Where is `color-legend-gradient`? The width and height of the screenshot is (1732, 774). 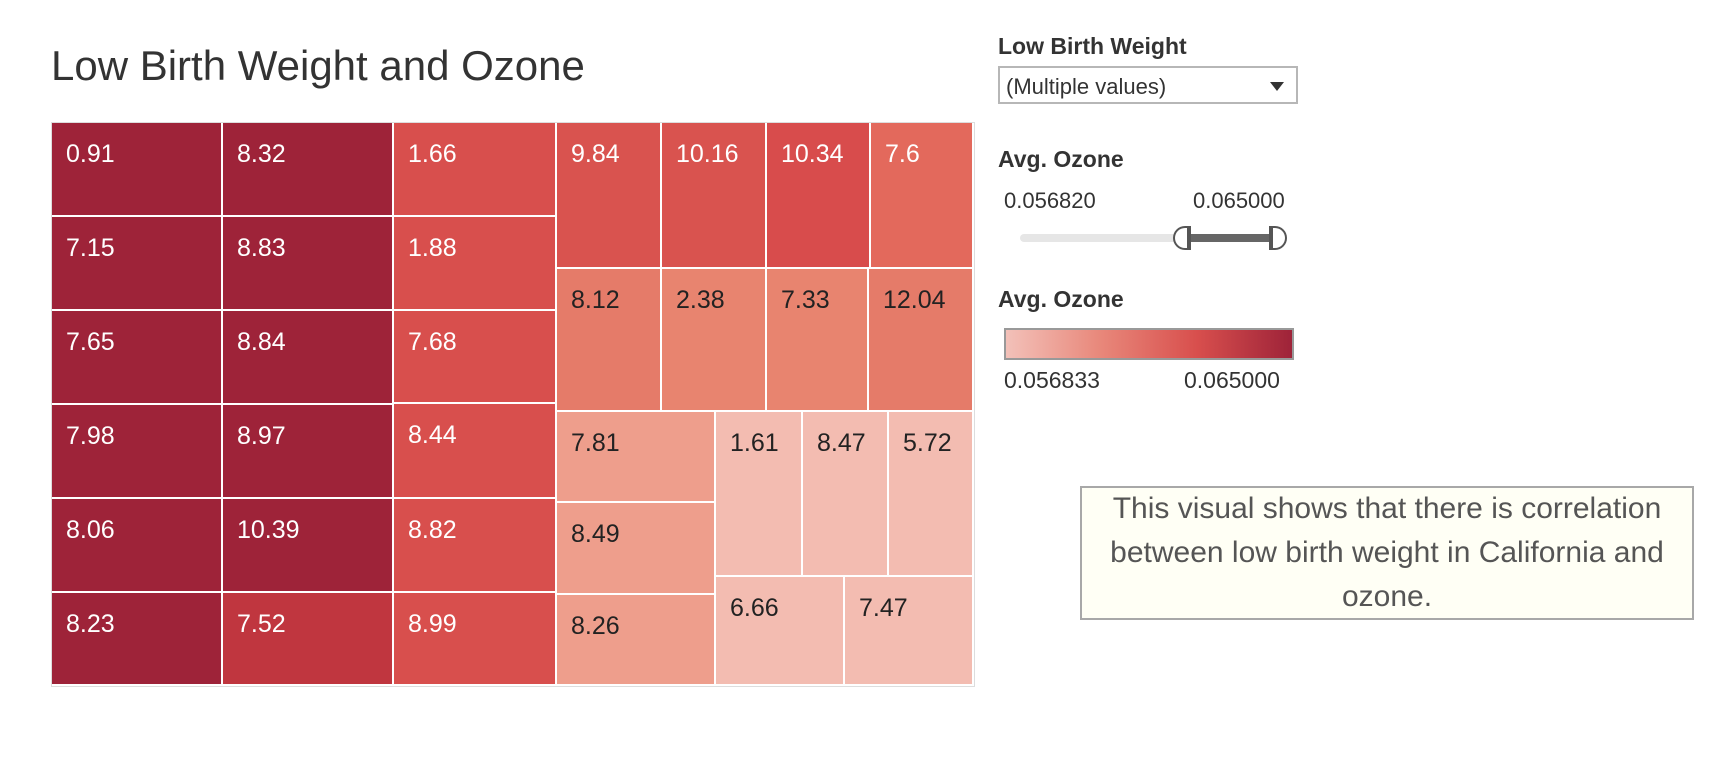 color-legend-gradient is located at coordinates (1149, 344).